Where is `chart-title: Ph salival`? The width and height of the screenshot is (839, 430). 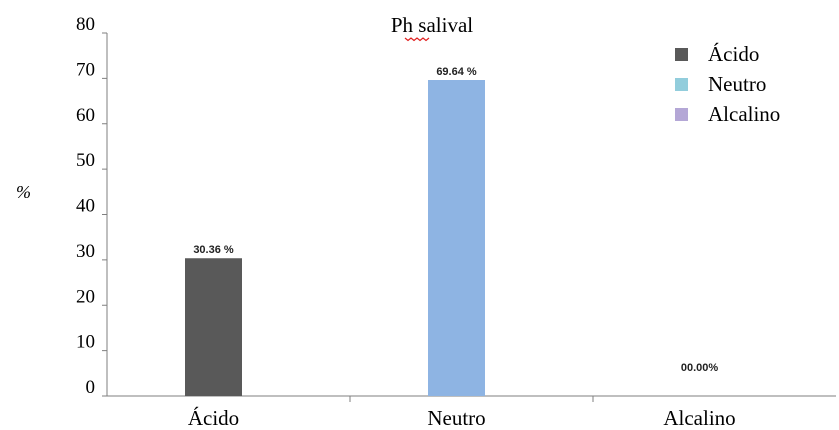 chart-title: Ph salival is located at coordinates (432, 25).